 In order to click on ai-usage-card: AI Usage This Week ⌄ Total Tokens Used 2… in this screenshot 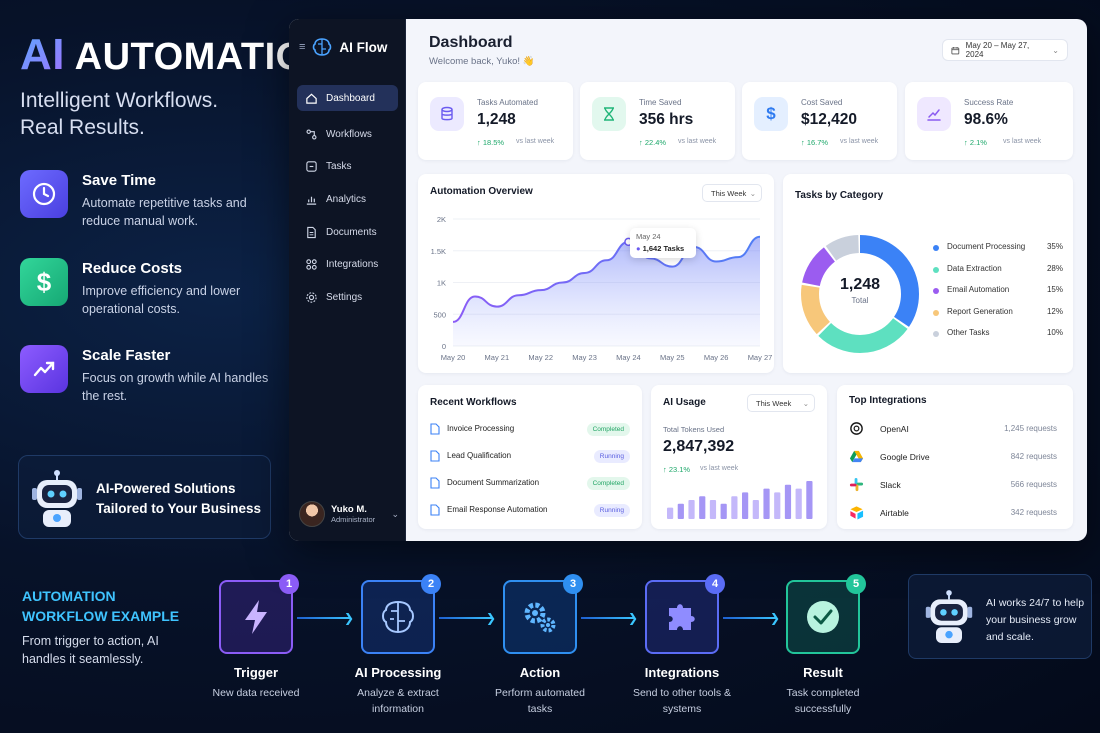, I will do `click(739, 457)`.